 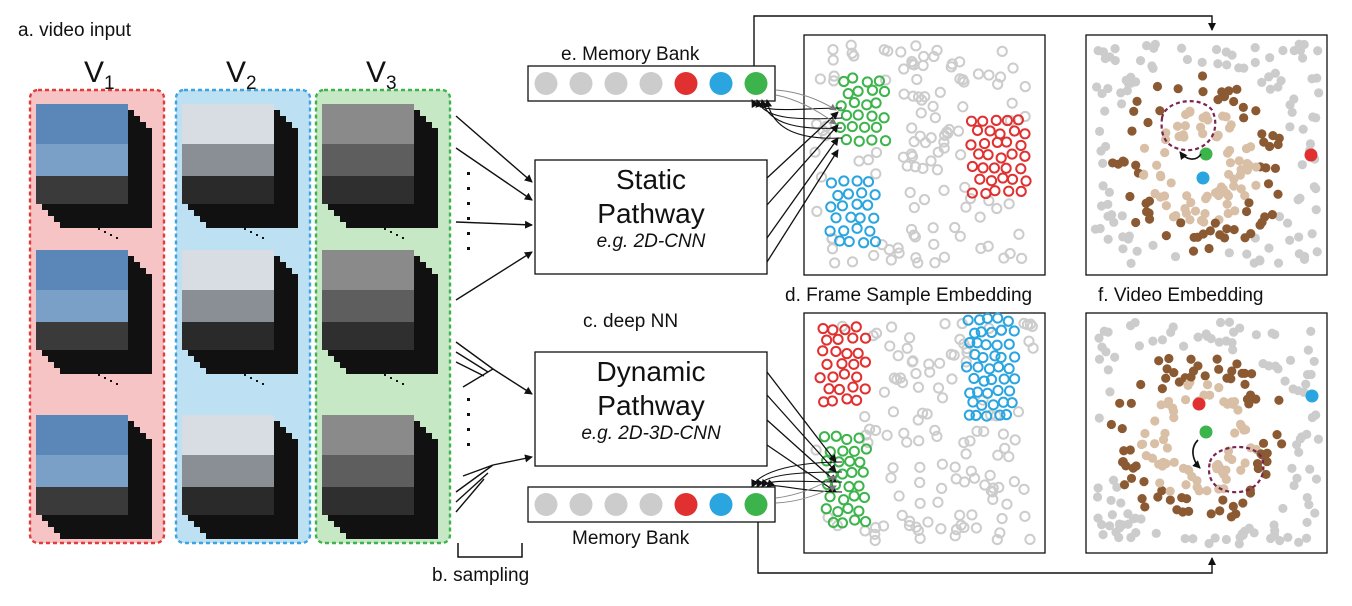 What do you see at coordinates (381, 75) in the screenshot?
I see `video-3-name: V3` at bounding box center [381, 75].